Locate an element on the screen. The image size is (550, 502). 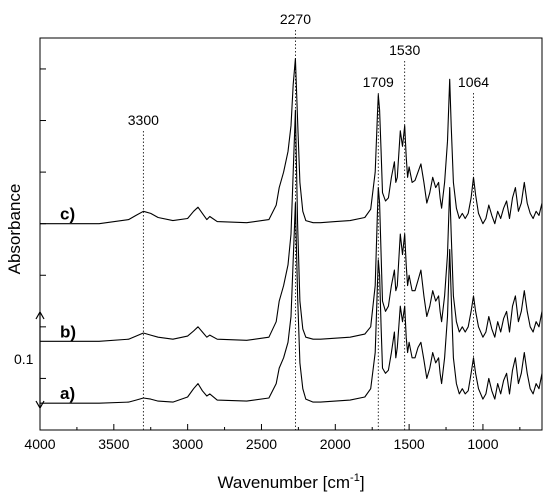
x-tick-label: 2000 is located at coordinates (335, 444).